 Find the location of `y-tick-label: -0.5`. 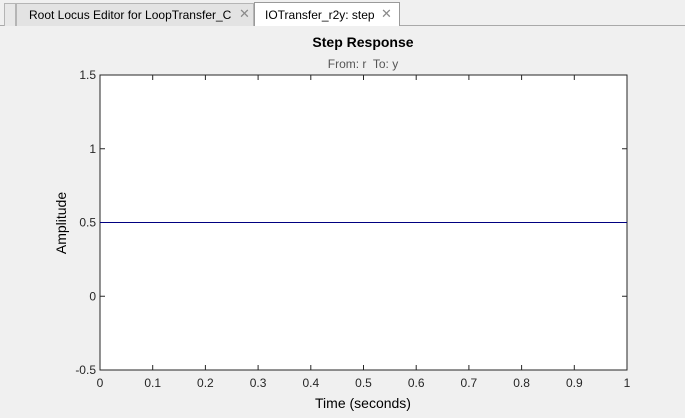

y-tick-label: -0.5 is located at coordinates (85, 370).